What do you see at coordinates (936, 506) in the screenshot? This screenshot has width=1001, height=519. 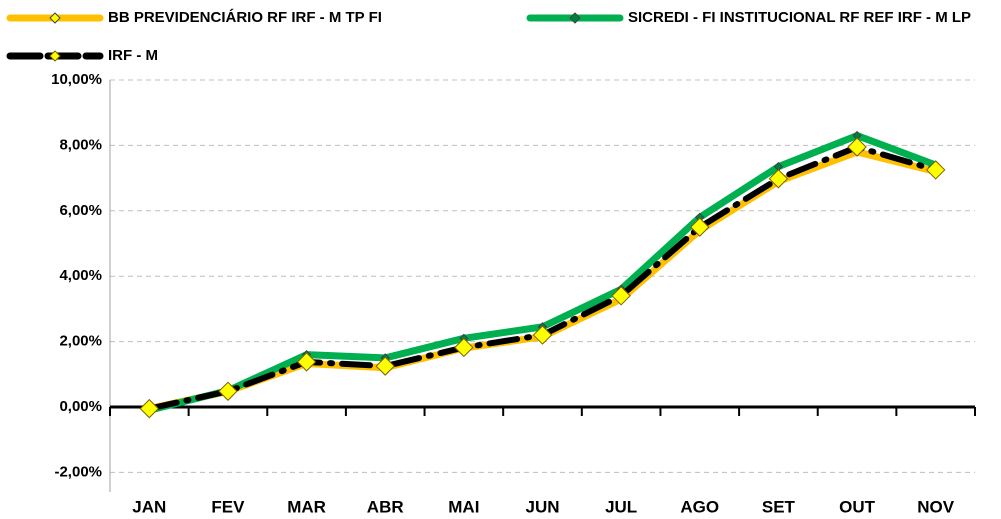 I see `x-tick-label: NOV` at bounding box center [936, 506].